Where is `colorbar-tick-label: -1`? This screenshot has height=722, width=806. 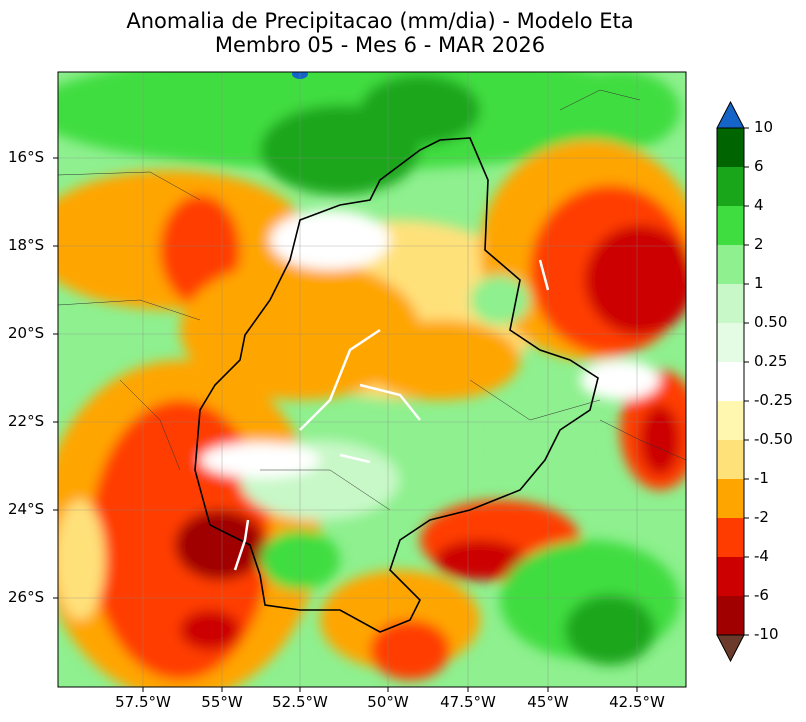 colorbar-tick-label: -1 is located at coordinates (761, 478).